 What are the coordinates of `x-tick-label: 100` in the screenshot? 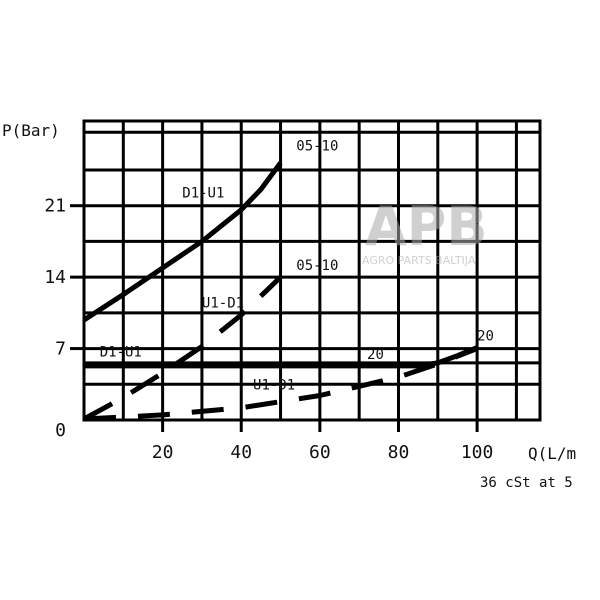 It's located at (477, 452).